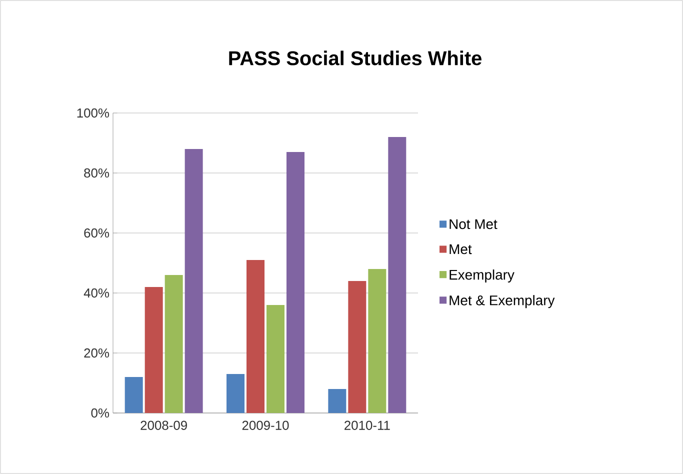 Image resolution: width=683 pixels, height=474 pixels. Describe the element at coordinates (502, 301) in the screenshot. I see `legend-label: Met & Exemplary` at that location.